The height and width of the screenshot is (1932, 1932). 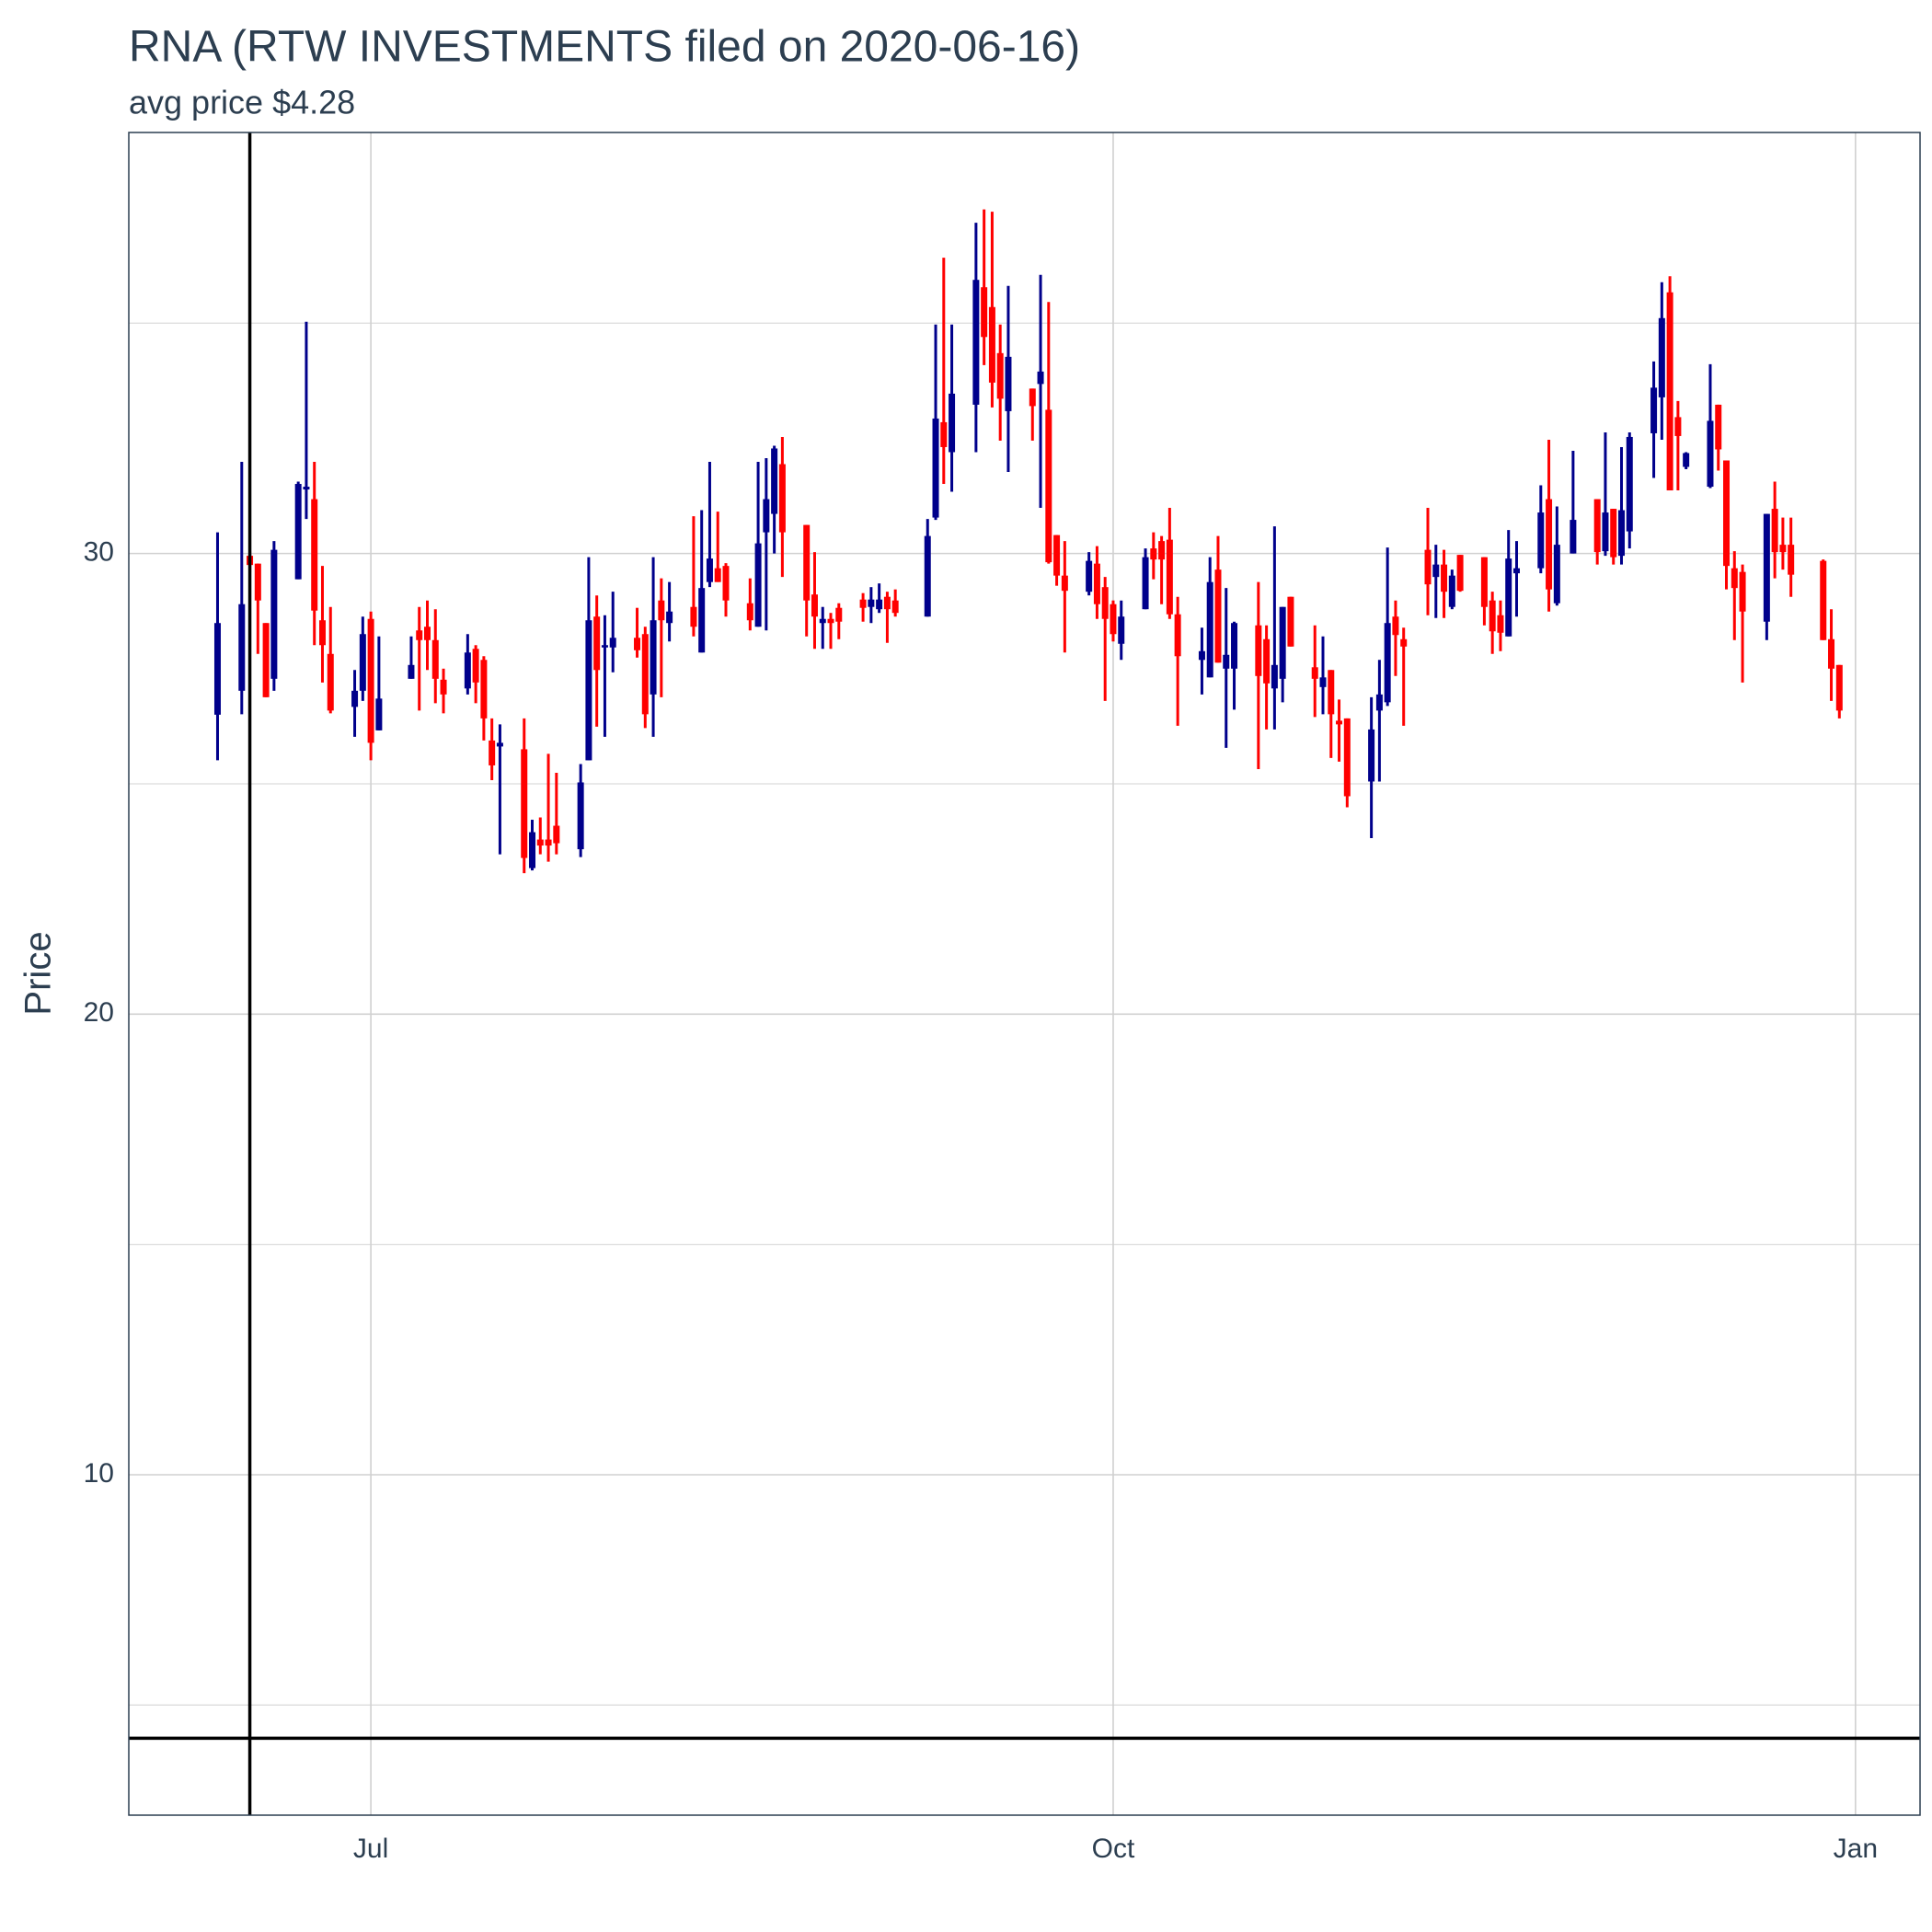 I want to click on x-tick-label: Oct, so click(x=1113, y=1849).